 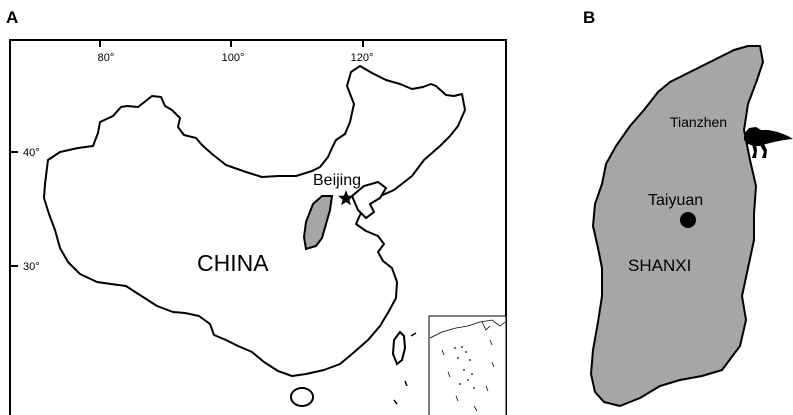 What do you see at coordinates (31, 153) in the screenshot?
I see `tick-label-40: 40°` at bounding box center [31, 153].